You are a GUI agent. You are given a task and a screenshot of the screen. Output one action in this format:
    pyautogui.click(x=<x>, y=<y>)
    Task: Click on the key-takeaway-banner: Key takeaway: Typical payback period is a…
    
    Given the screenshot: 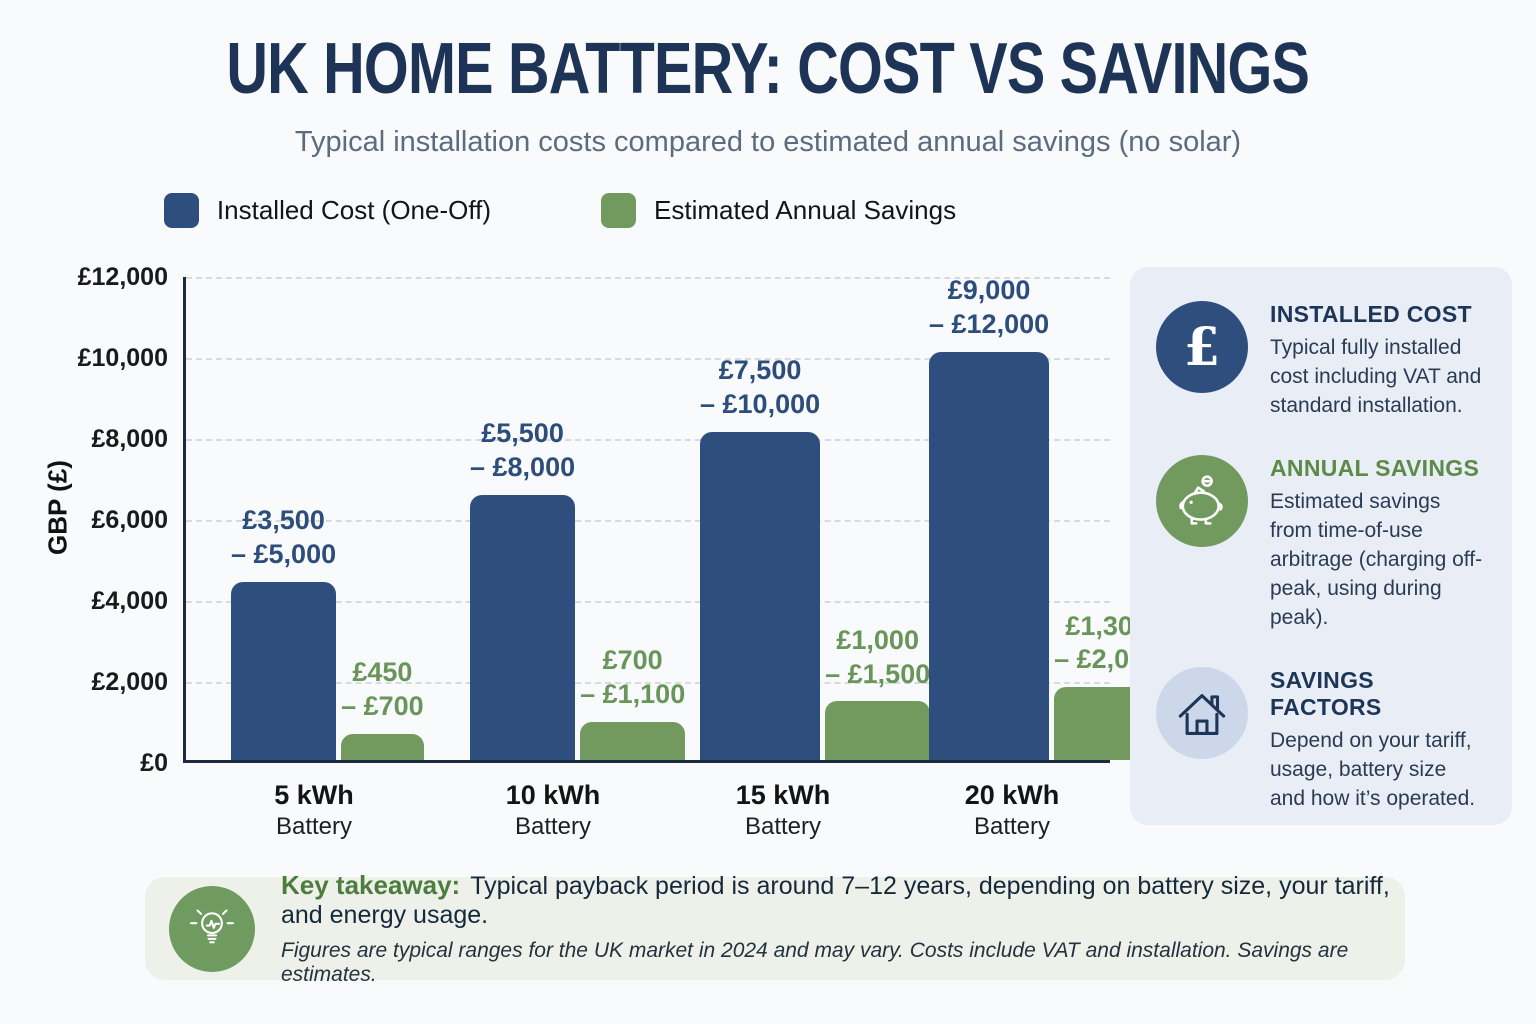 What is the action you would take?
    pyautogui.click(x=775, y=928)
    